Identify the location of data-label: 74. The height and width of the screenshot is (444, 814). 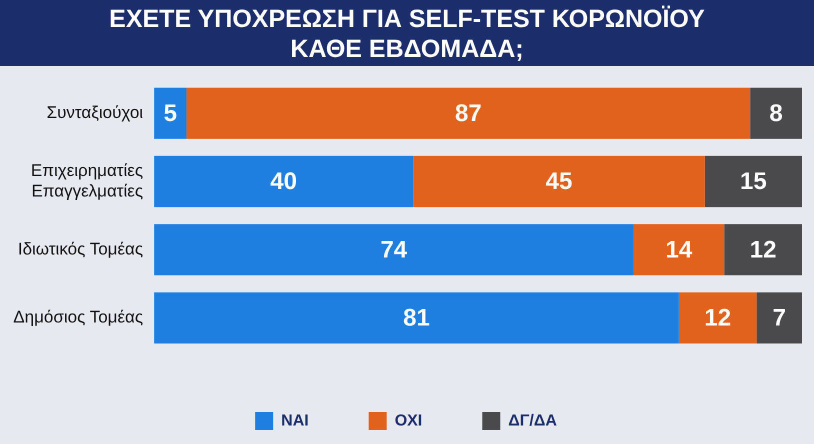
(394, 250).